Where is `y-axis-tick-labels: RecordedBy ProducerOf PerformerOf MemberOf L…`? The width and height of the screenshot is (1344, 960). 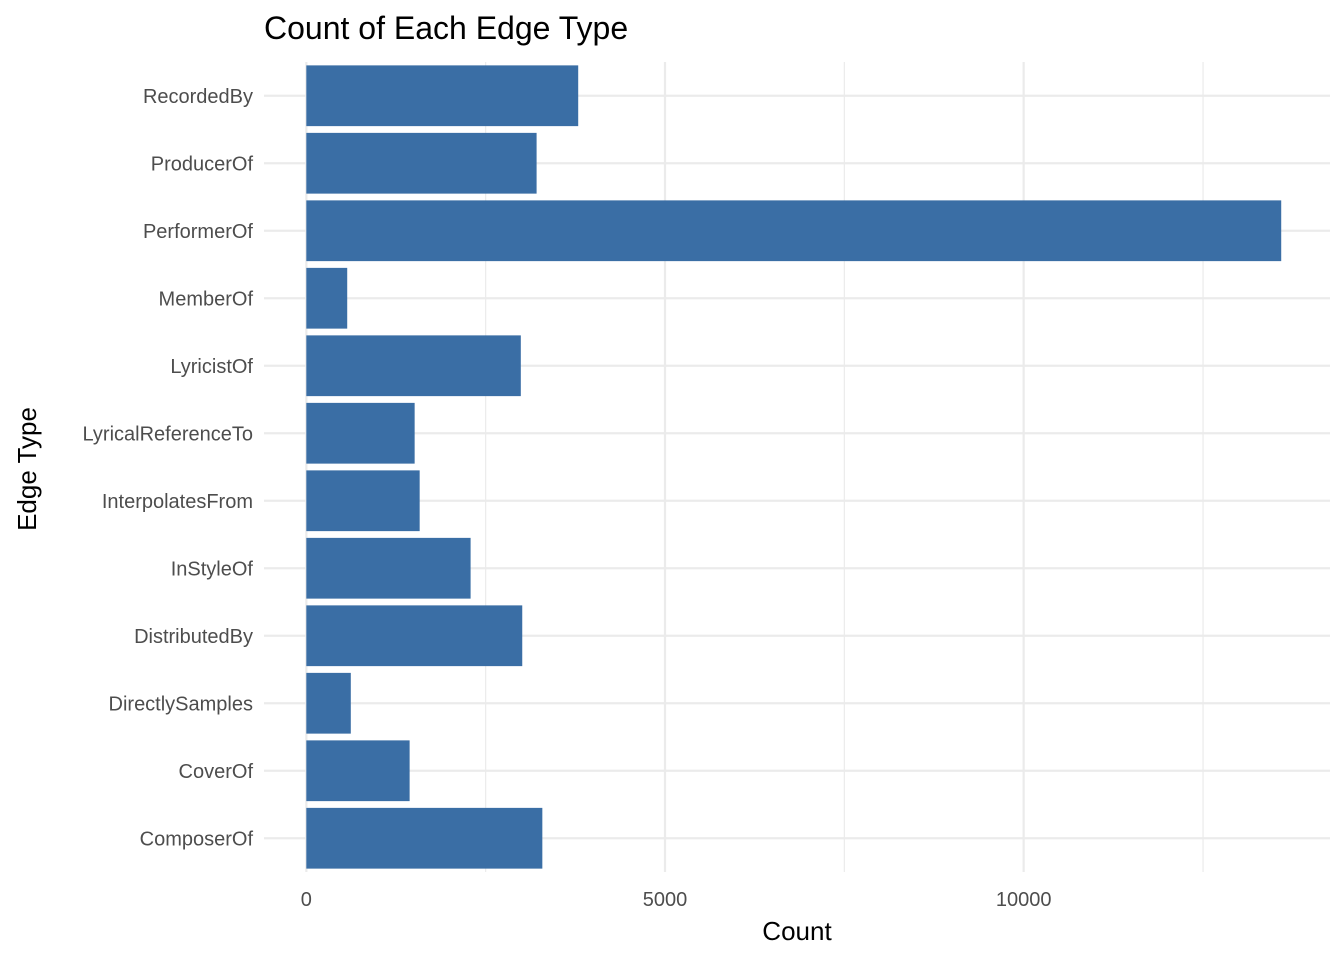
y-axis-tick-labels: RecordedBy ProducerOf PerformerOf MemberOf L… is located at coordinates (168, 468).